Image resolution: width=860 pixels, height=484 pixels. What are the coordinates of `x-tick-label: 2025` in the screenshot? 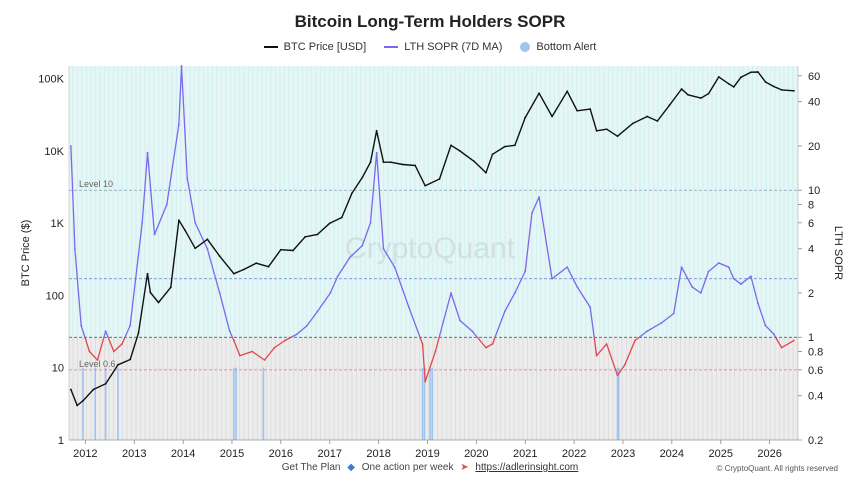 It's located at (721, 454).